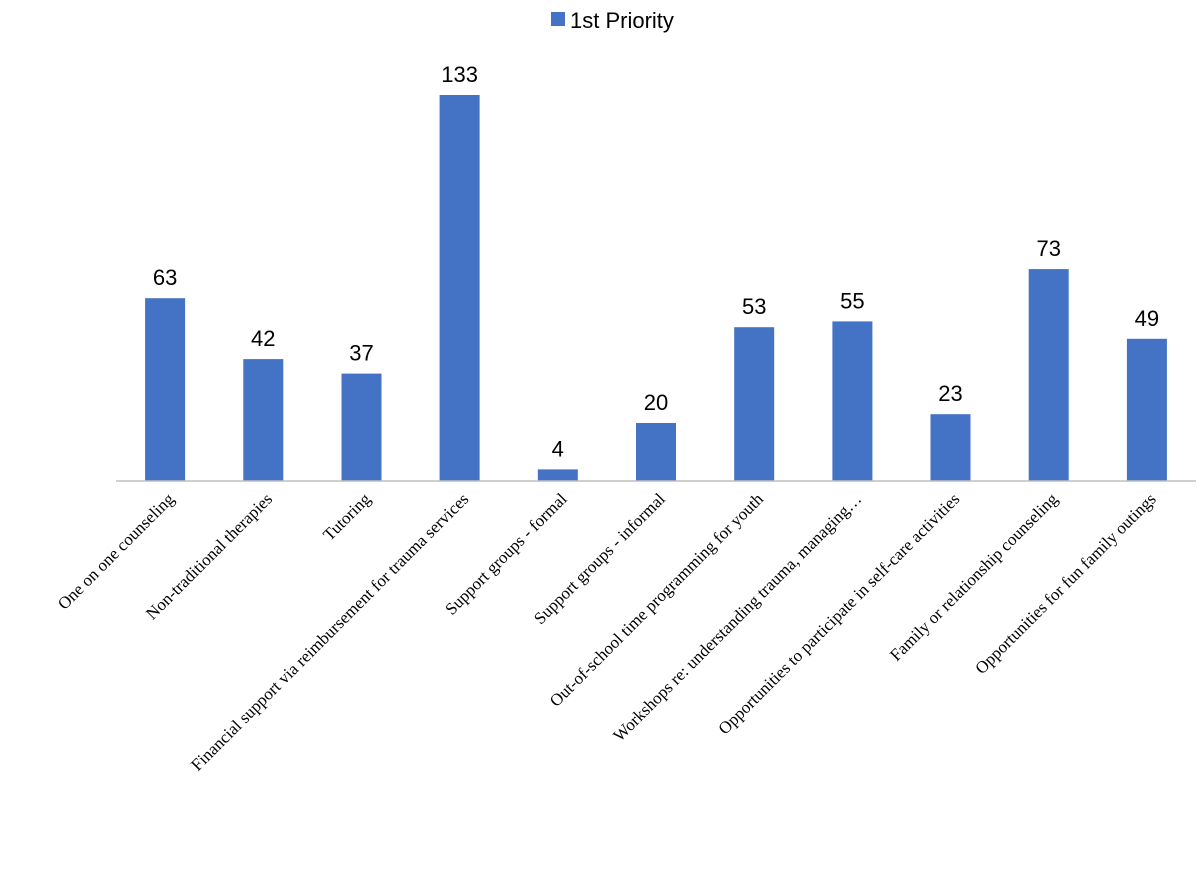 This screenshot has height=878, width=1198. What do you see at coordinates (622, 20) in the screenshot?
I see `legend-label: 1st Priority` at bounding box center [622, 20].